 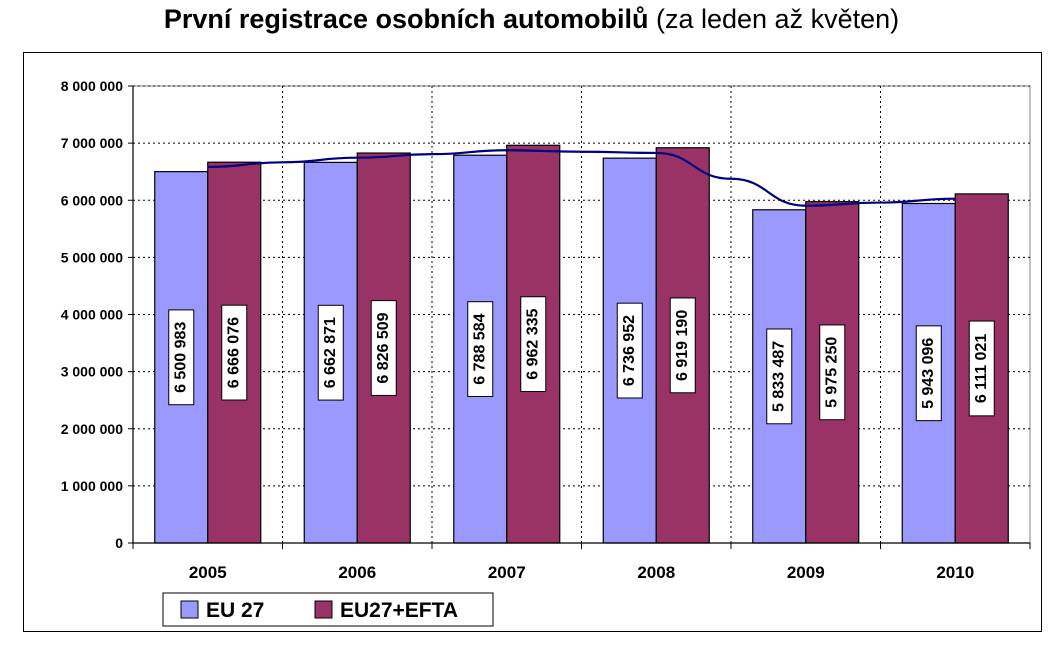 I want to click on data-label: 5 943 096, so click(x=928, y=373).